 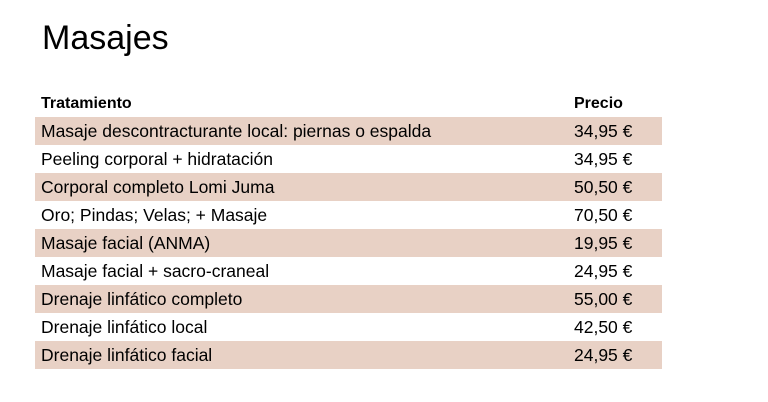 What do you see at coordinates (348, 299) in the screenshot?
I see `table-row: Drenaje linfático completo 55,00 €` at bounding box center [348, 299].